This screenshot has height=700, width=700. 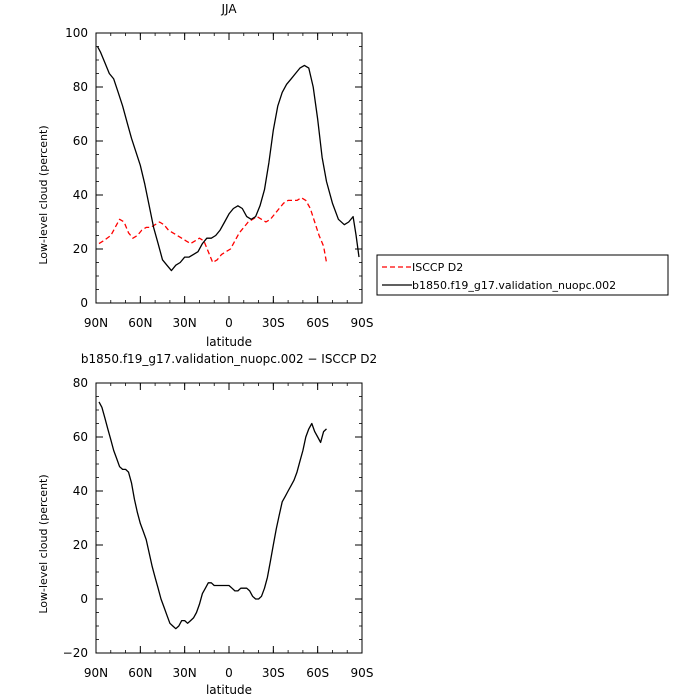 What do you see at coordinates (228, 9) in the screenshot?
I see `top-chart-title: JJA` at bounding box center [228, 9].